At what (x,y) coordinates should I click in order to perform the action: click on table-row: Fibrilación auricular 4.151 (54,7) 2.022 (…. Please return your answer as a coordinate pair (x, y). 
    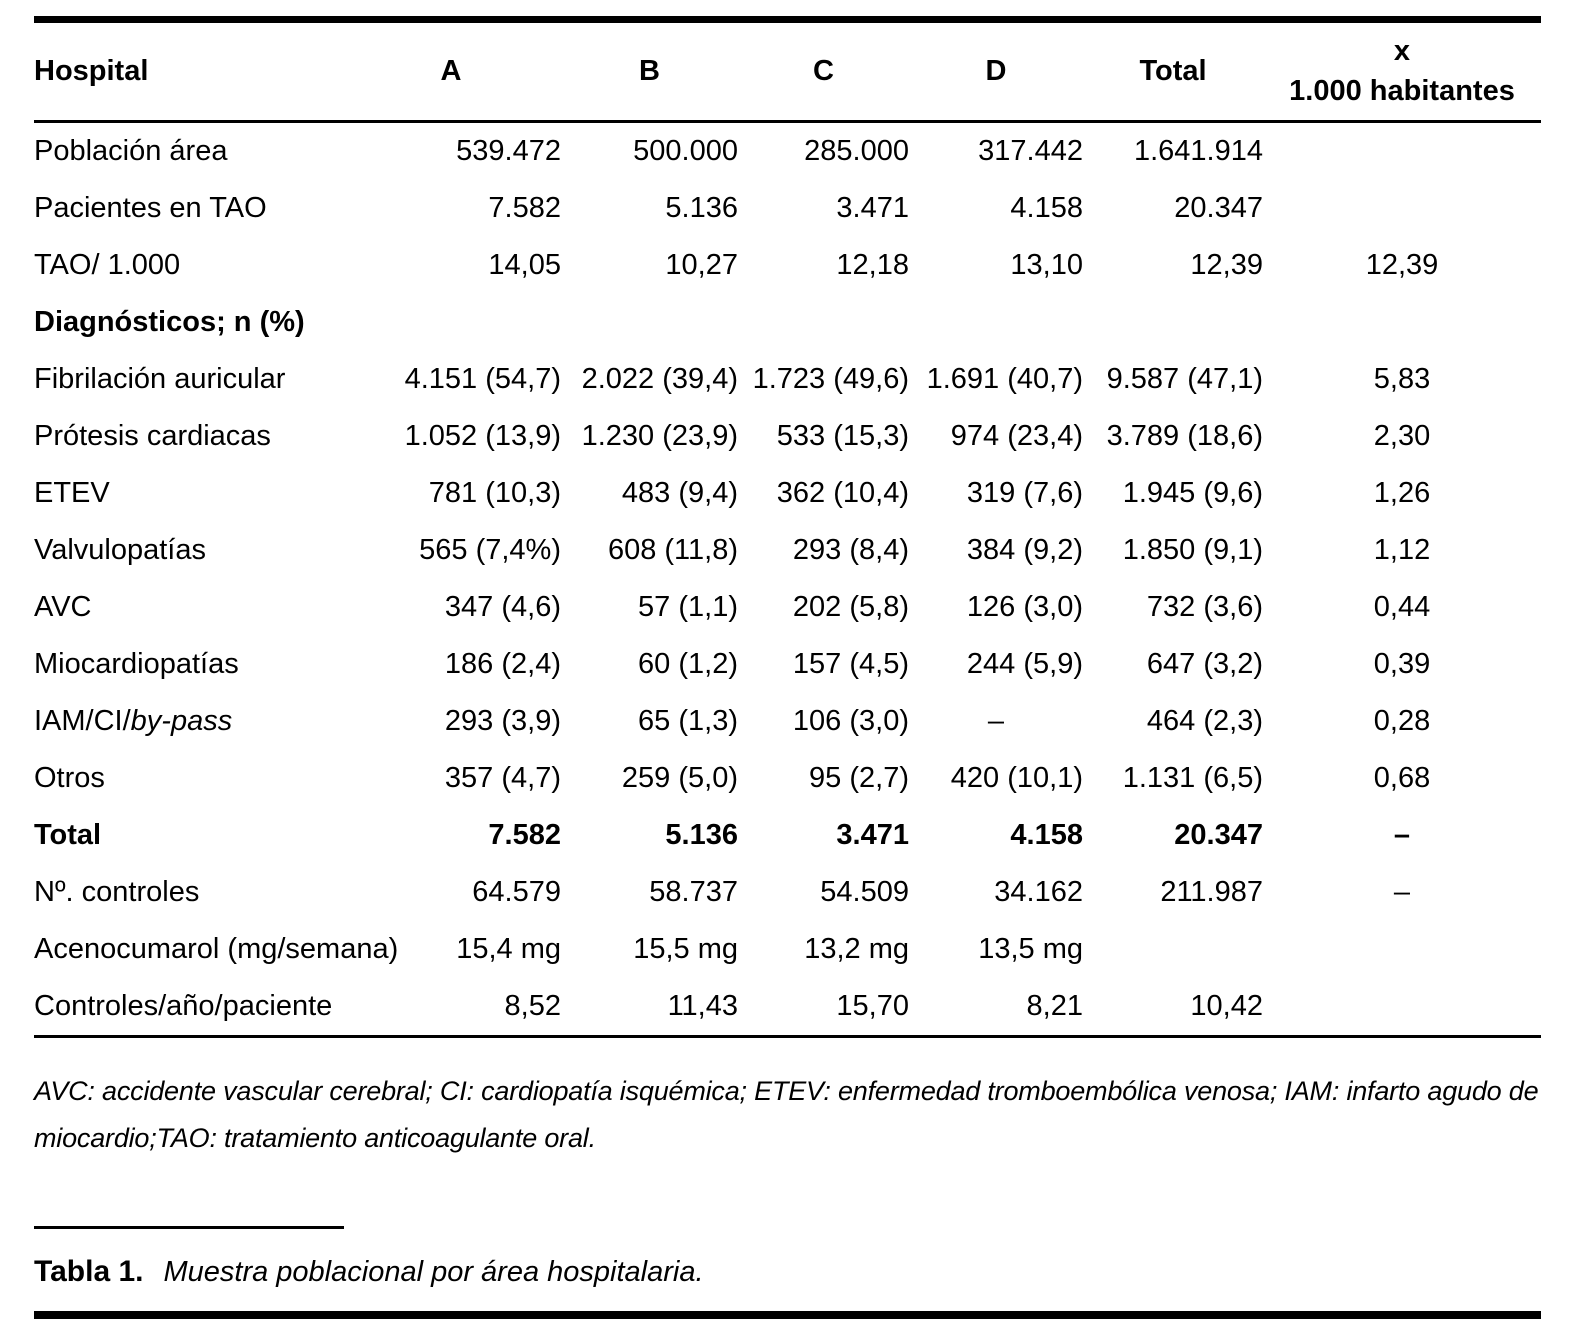
    Looking at the image, I should click on (787, 379).